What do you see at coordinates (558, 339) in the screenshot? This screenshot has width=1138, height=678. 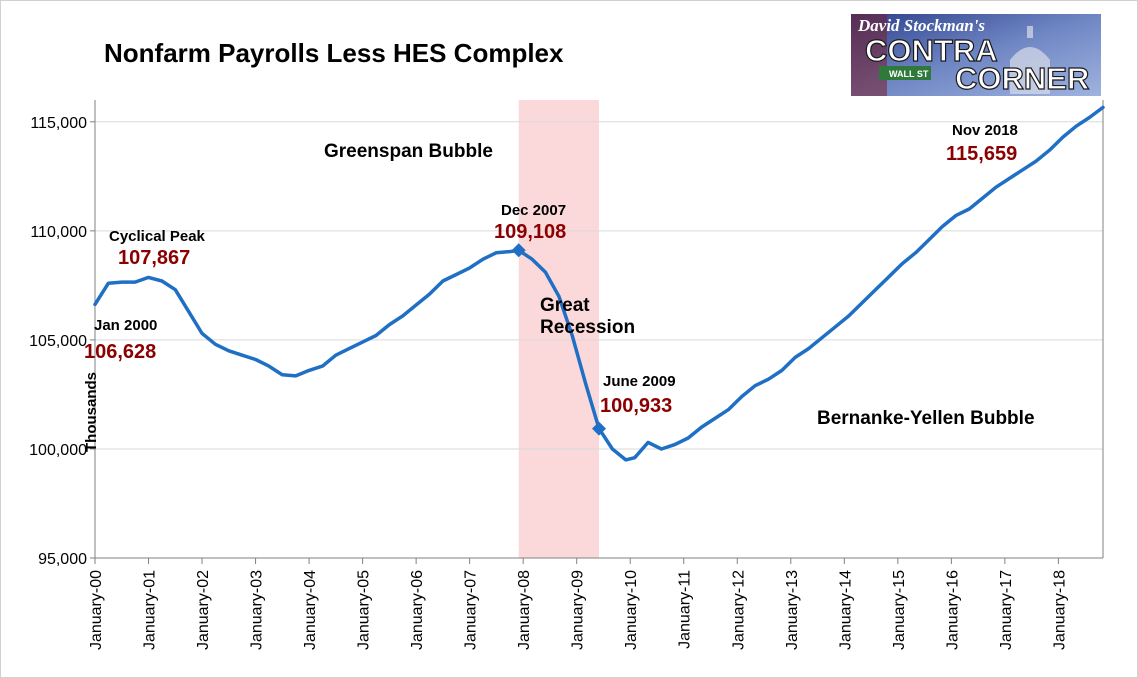 I see `data-markers` at bounding box center [558, 339].